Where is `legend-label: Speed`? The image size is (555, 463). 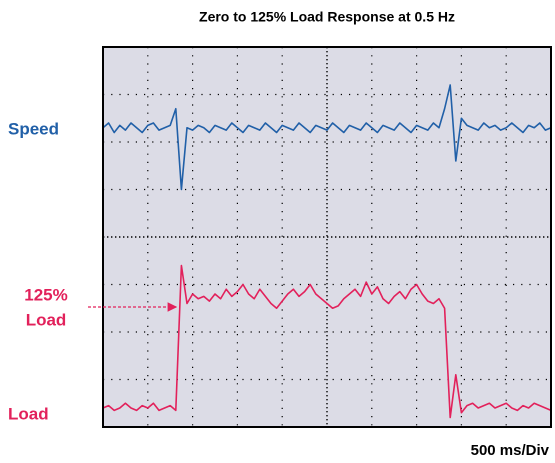
legend-label: Speed is located at coordinates (33, 128).